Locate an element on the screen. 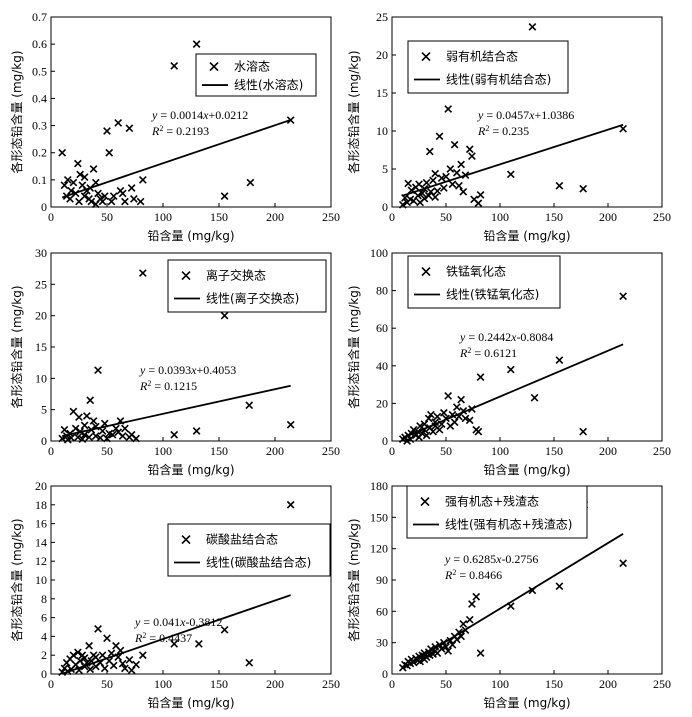 The image size is (692, 717). y-tick-label: 30 is located at coordinates (382, 643).